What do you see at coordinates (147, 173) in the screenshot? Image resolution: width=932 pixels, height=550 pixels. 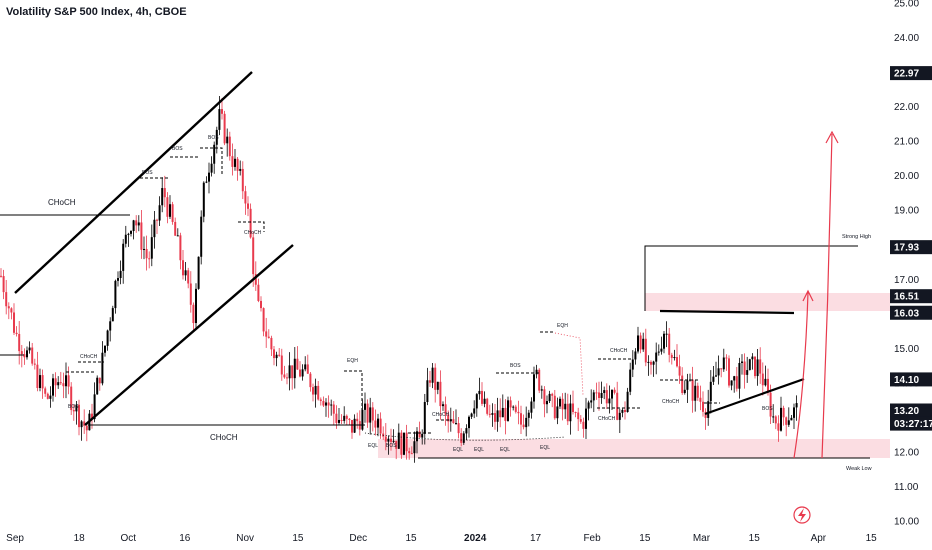 I see `label-bos-3: BOS` at bounding box center [147, 173].